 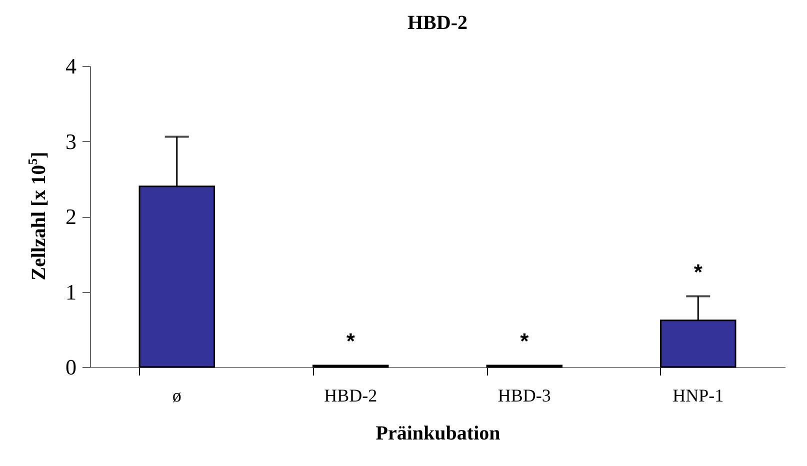 What do you see at coordinates (71, 367) in the screenshot?
I see `y-tick-label: 0` at bounding box center [71, 367].